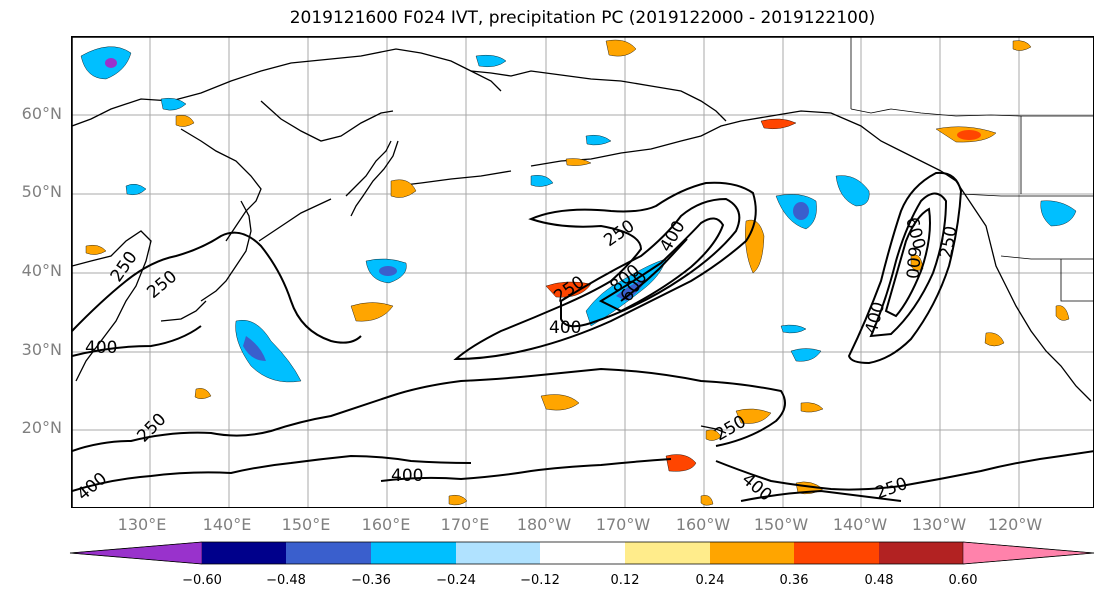  I want to click on lon-label-150e: 150°E, so click(306, 524).